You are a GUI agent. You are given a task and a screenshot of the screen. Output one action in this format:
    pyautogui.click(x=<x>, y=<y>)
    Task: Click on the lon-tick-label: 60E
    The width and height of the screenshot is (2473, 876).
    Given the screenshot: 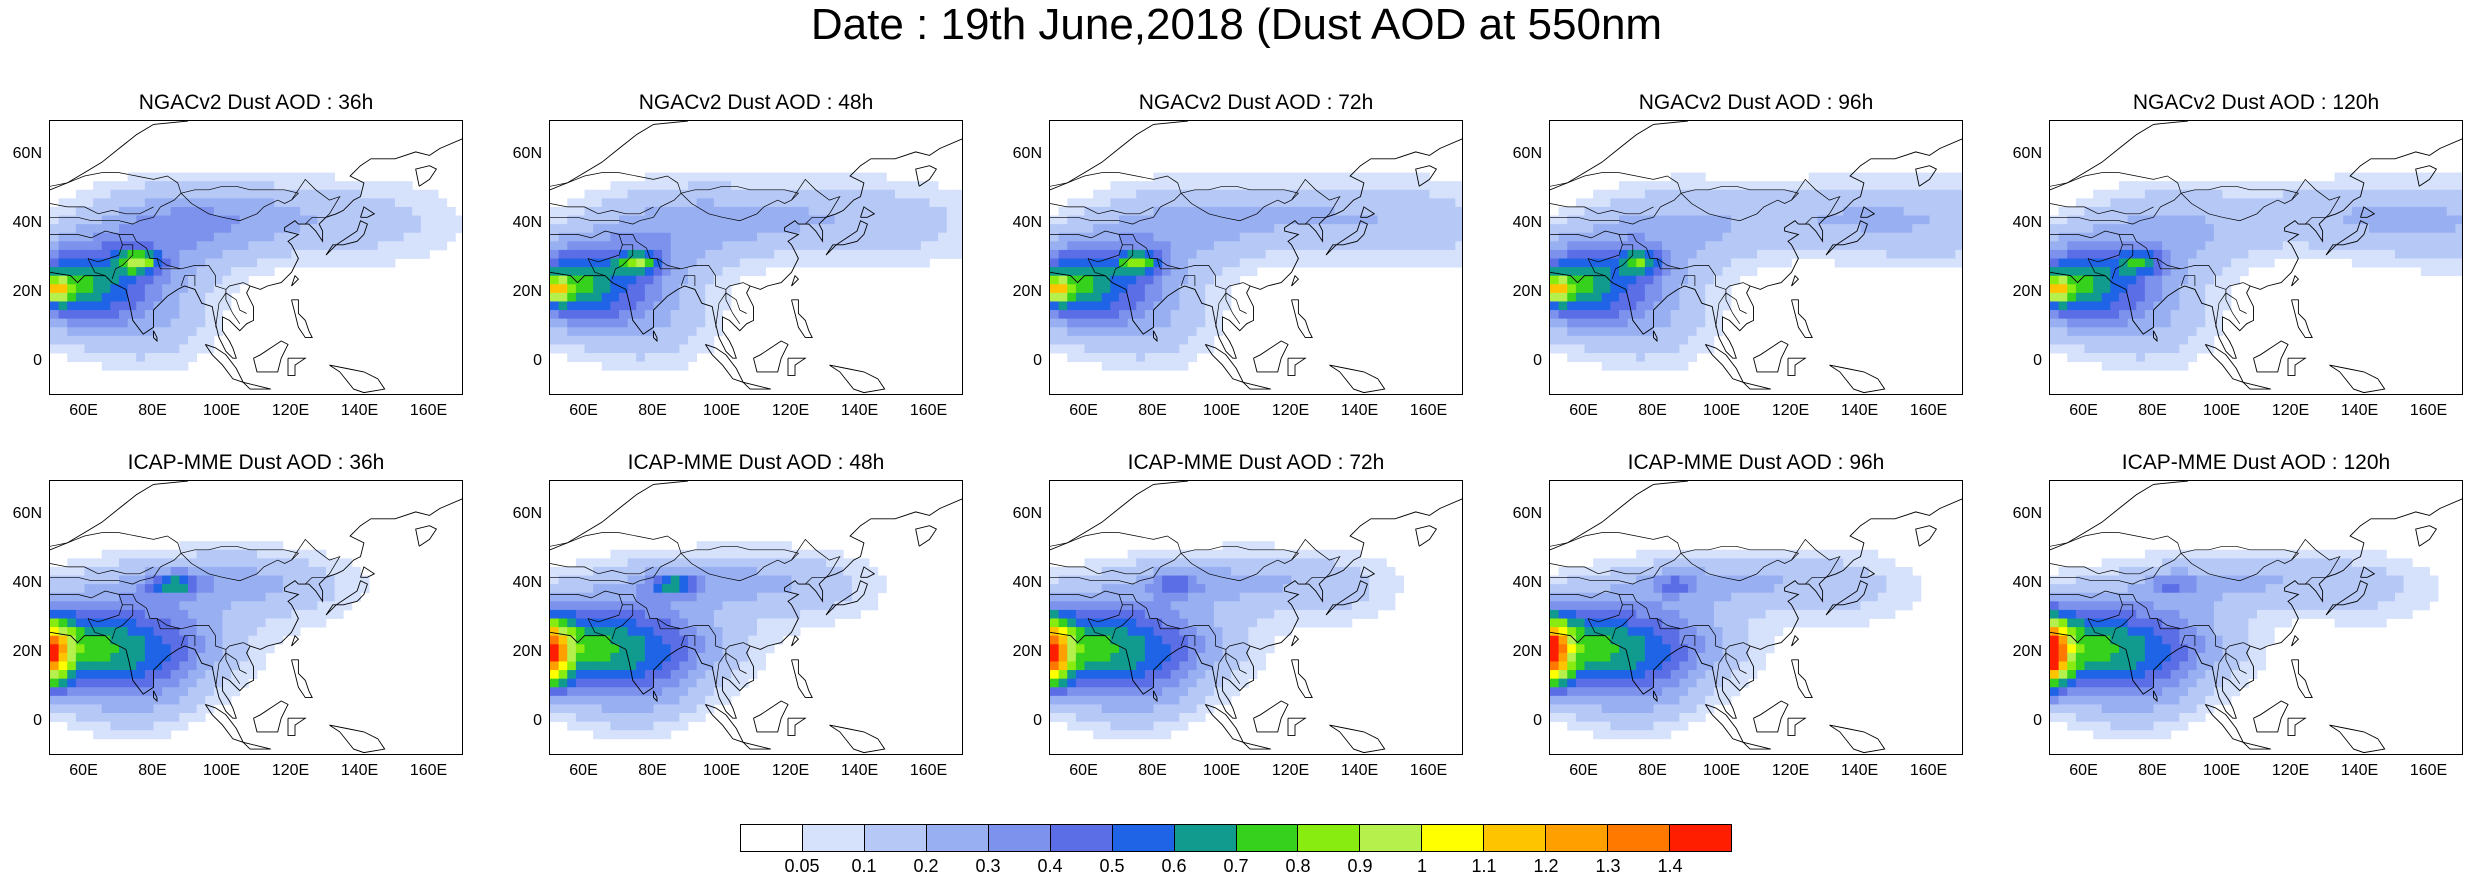 What is the action you would take?
    pyautogui.click(x=1584, y=411)
    